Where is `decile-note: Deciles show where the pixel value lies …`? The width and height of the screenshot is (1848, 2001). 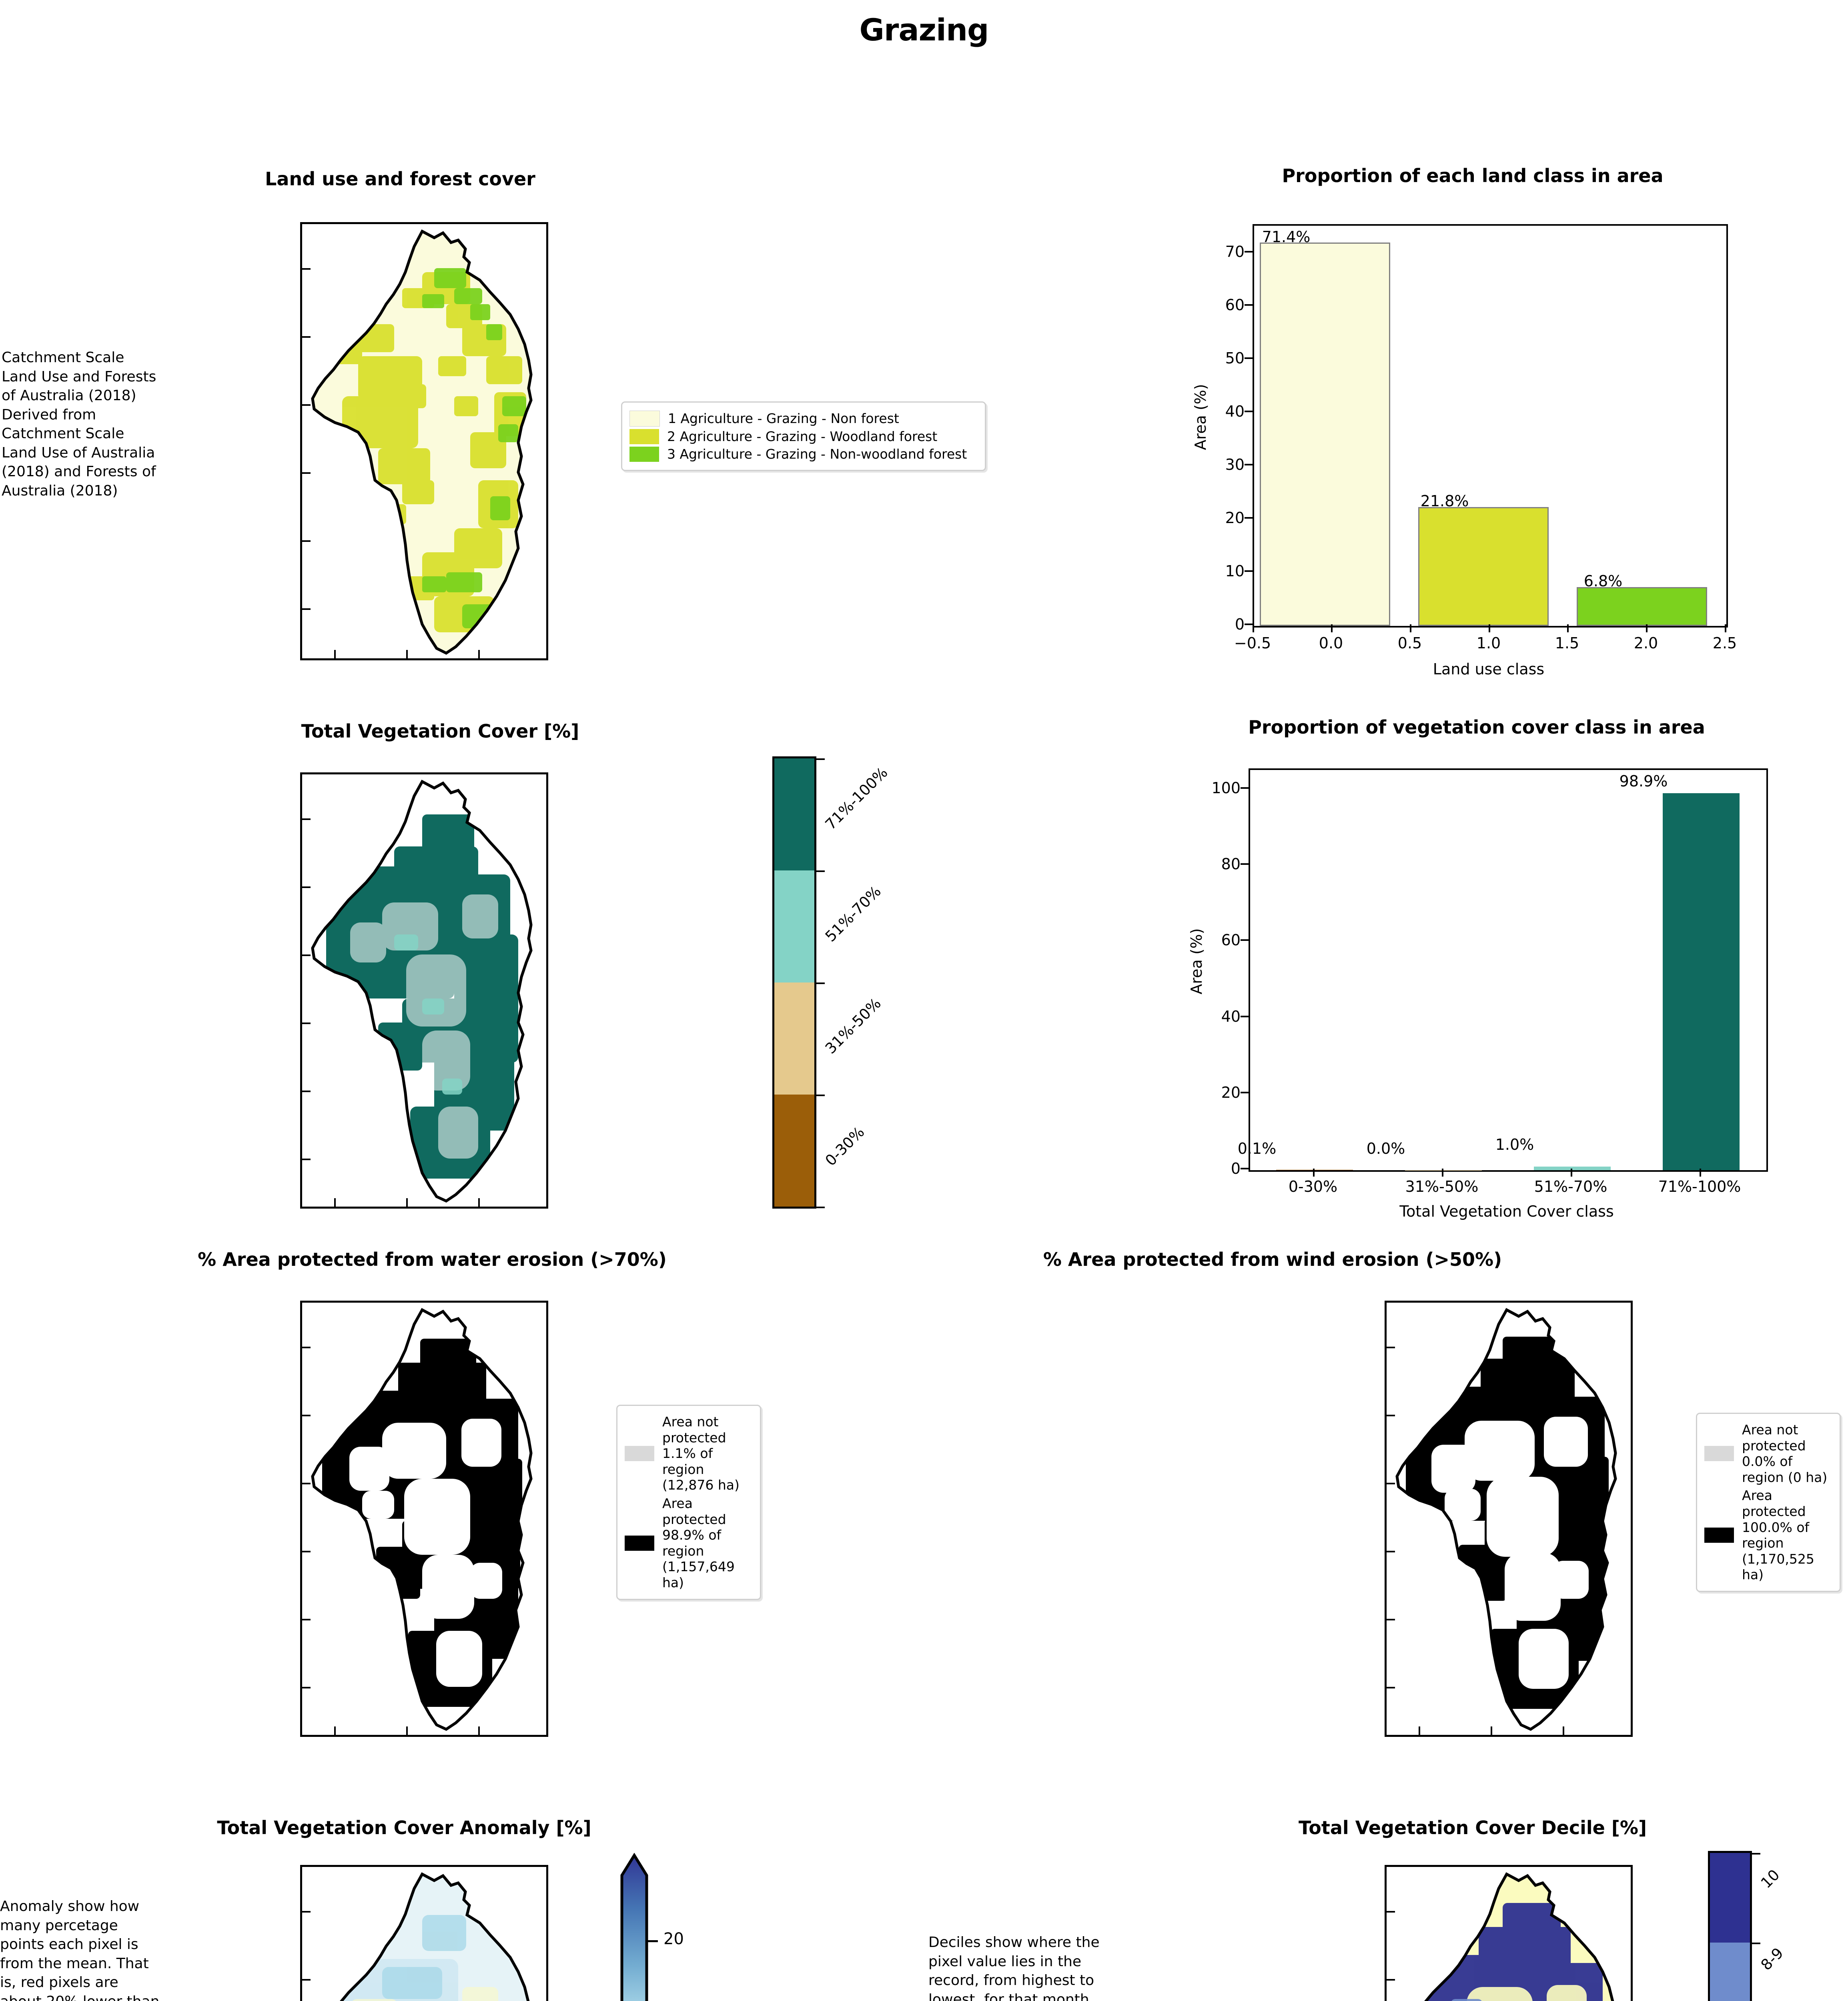
decile-note: Deciles show where the pixel value lies … is located at coordinates (1014, 1967).